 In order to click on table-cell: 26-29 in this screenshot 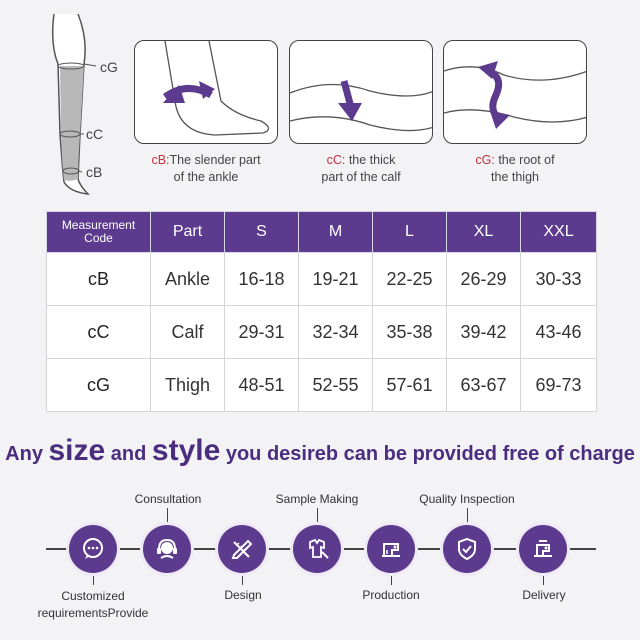, I will do `click(483, 279)`.